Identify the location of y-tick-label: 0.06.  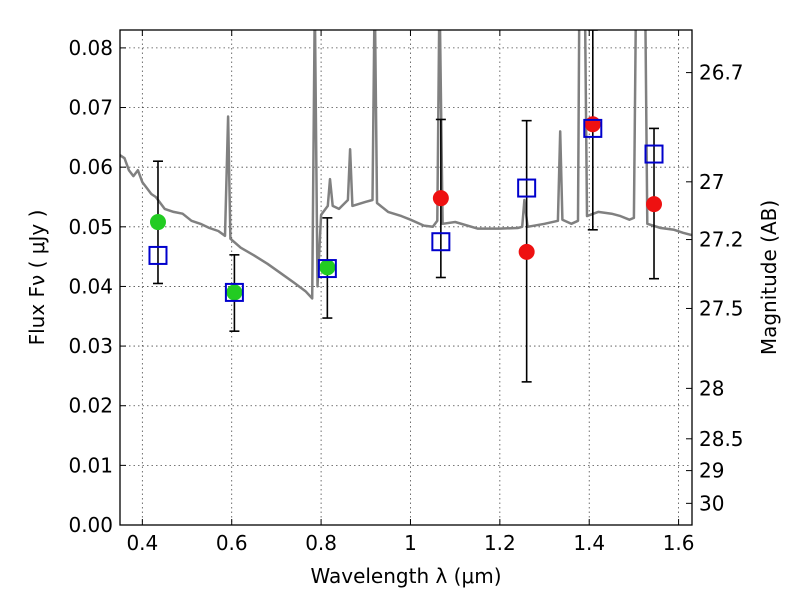
(90, 167).